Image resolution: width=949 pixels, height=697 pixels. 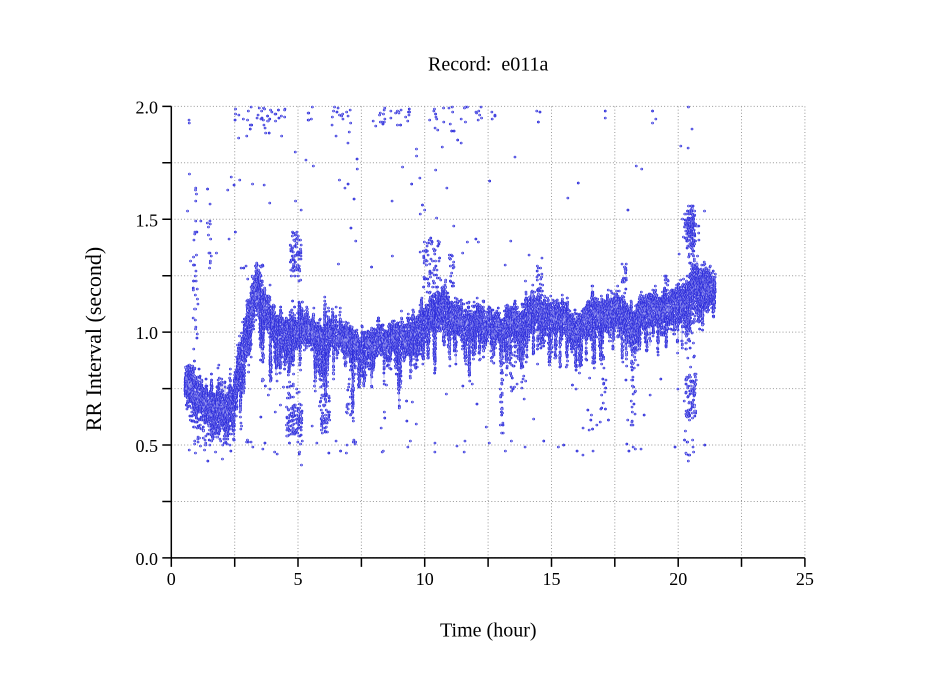 What do you see at coordinates (488, 64) in the screenshot?
I see `svg-text: Record: e011a` at bounding box center [488, 64].